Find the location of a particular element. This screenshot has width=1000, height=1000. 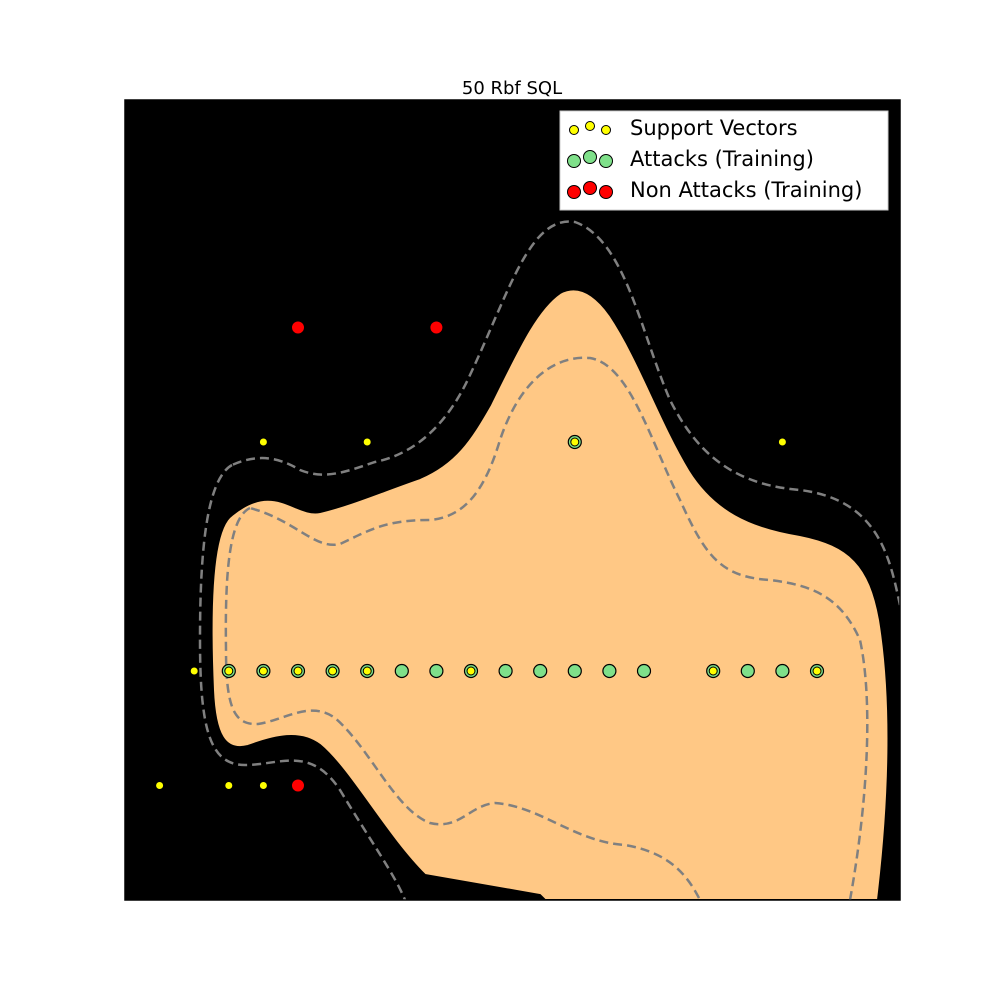

legend-label: Attacks (Training) is located at coordinates (722, 159).